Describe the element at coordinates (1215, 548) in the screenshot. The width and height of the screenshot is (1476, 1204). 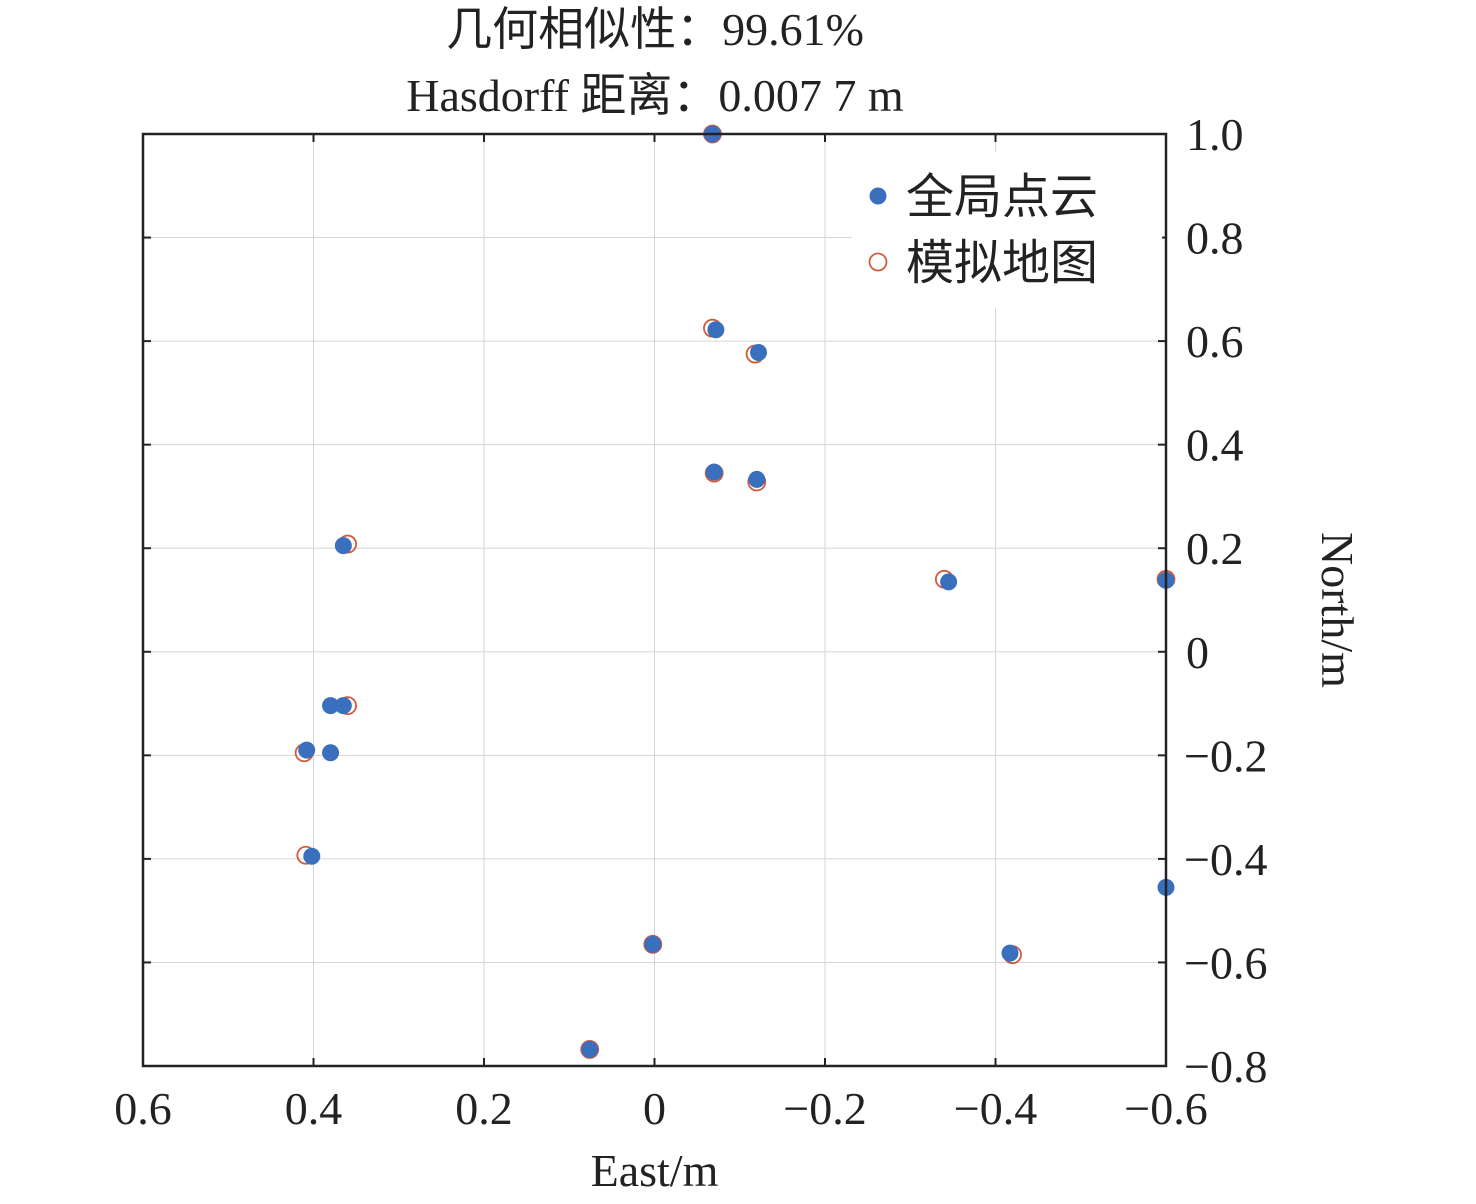
I see `y-tick-label: 0.2` at that location.